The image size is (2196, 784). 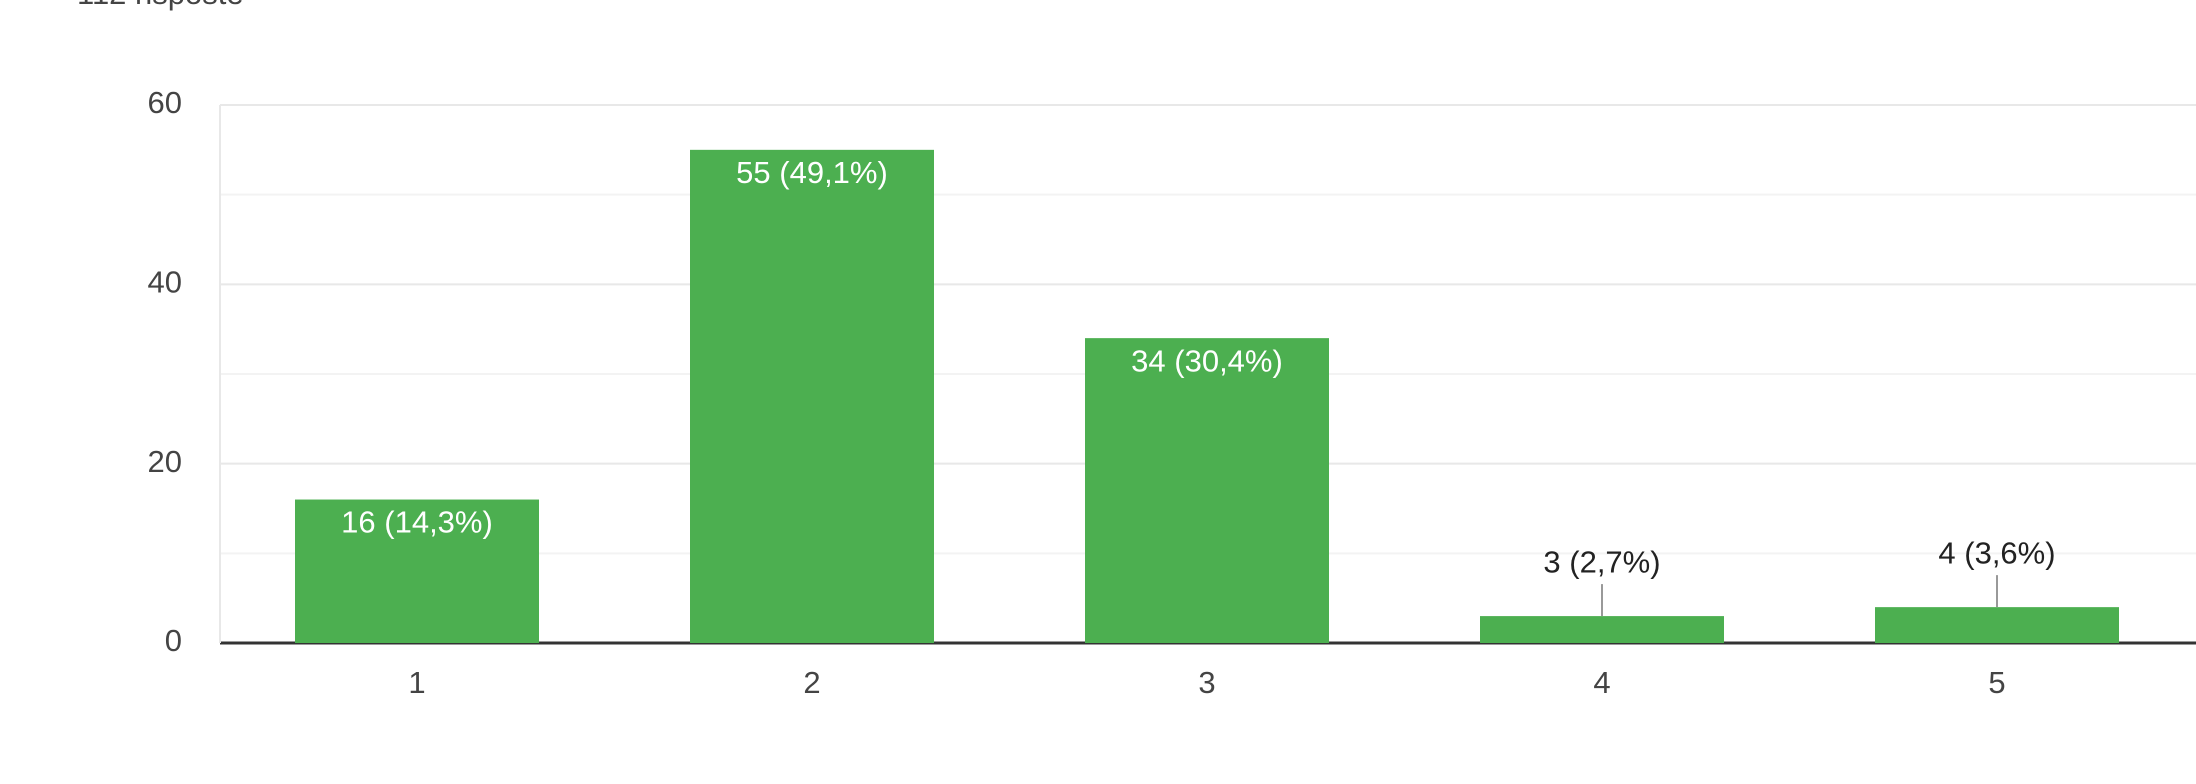 I want to click on x-tick-label: 3, so click(x=1206, y=682).